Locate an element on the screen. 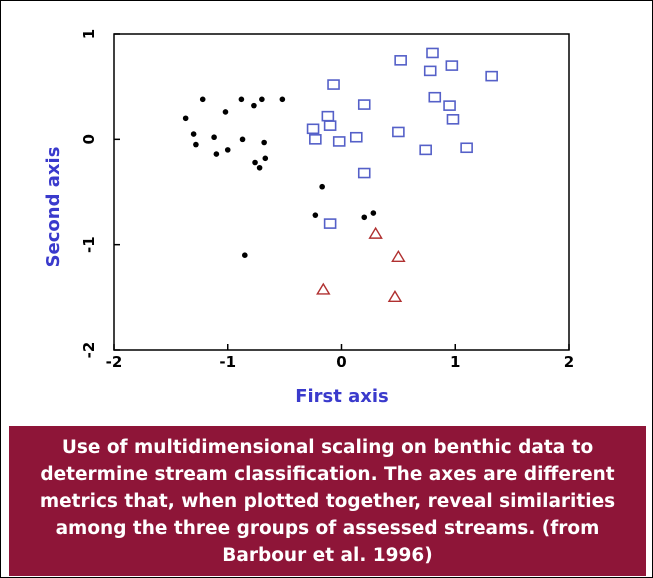 Image resolution: width=653 pixels, height=578 pixels. x-tick-label: -1 is located at coordinates (227, 362).